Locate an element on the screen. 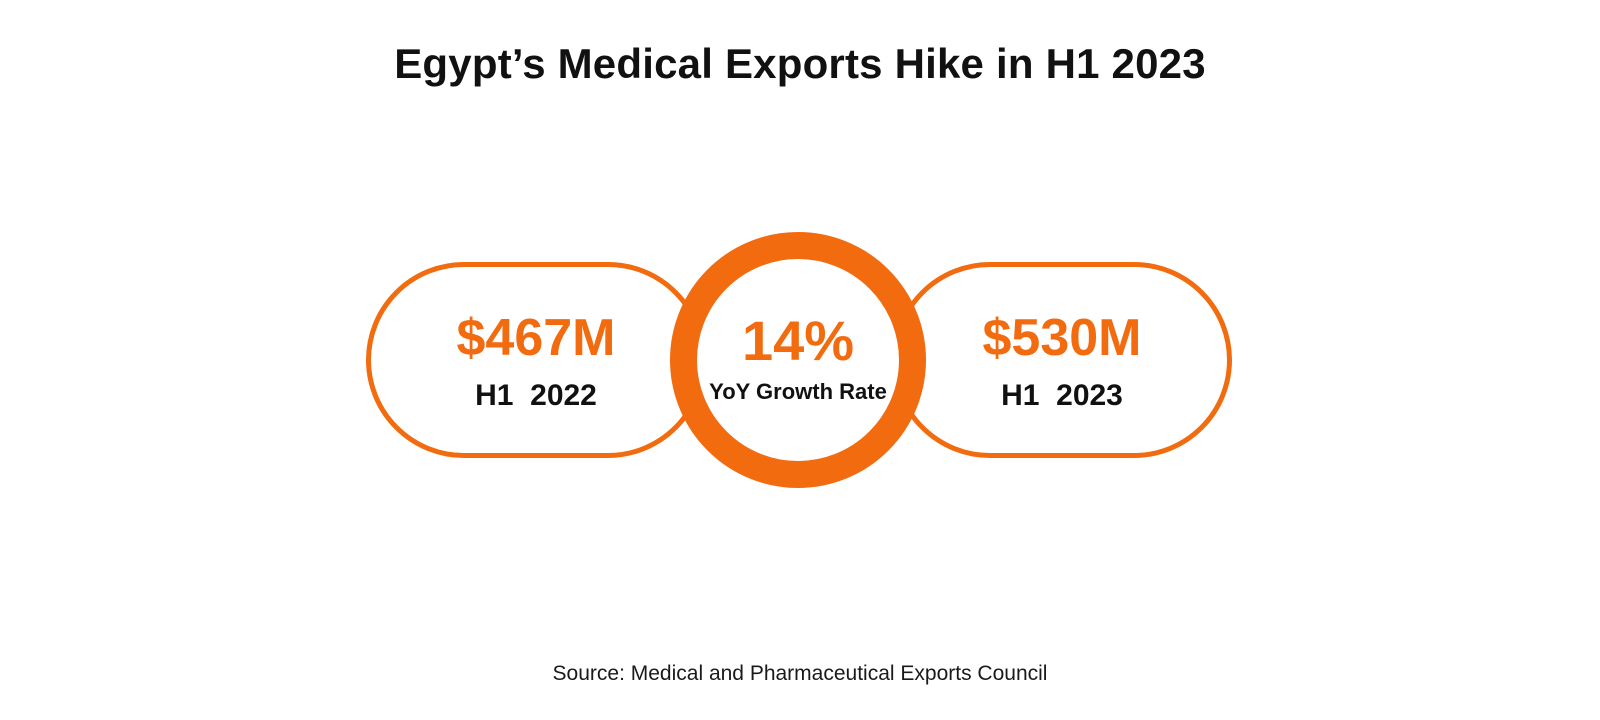  h1-2022-stat-content: $467M H1 2022 is located at coordinates (536, 361).